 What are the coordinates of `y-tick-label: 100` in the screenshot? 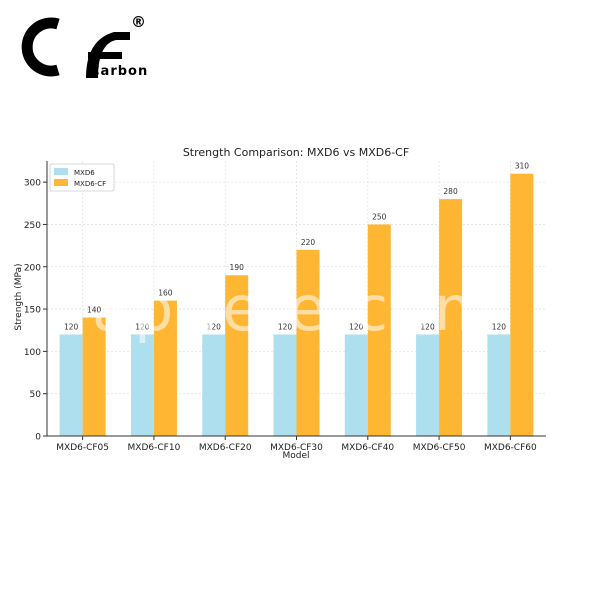 It's located at (32, 353).